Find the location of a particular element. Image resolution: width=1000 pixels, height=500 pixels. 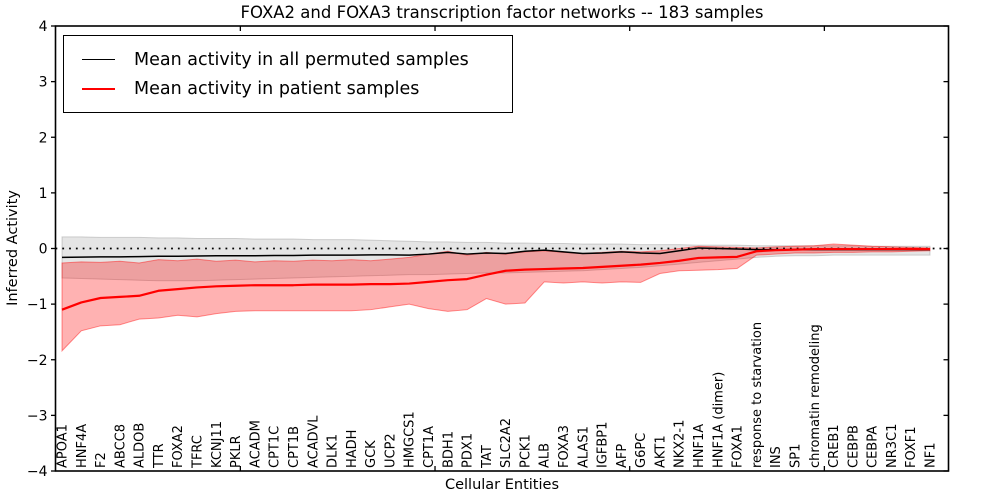

y-axis-title: Inferred Activity is located at coordinates (13, 248).